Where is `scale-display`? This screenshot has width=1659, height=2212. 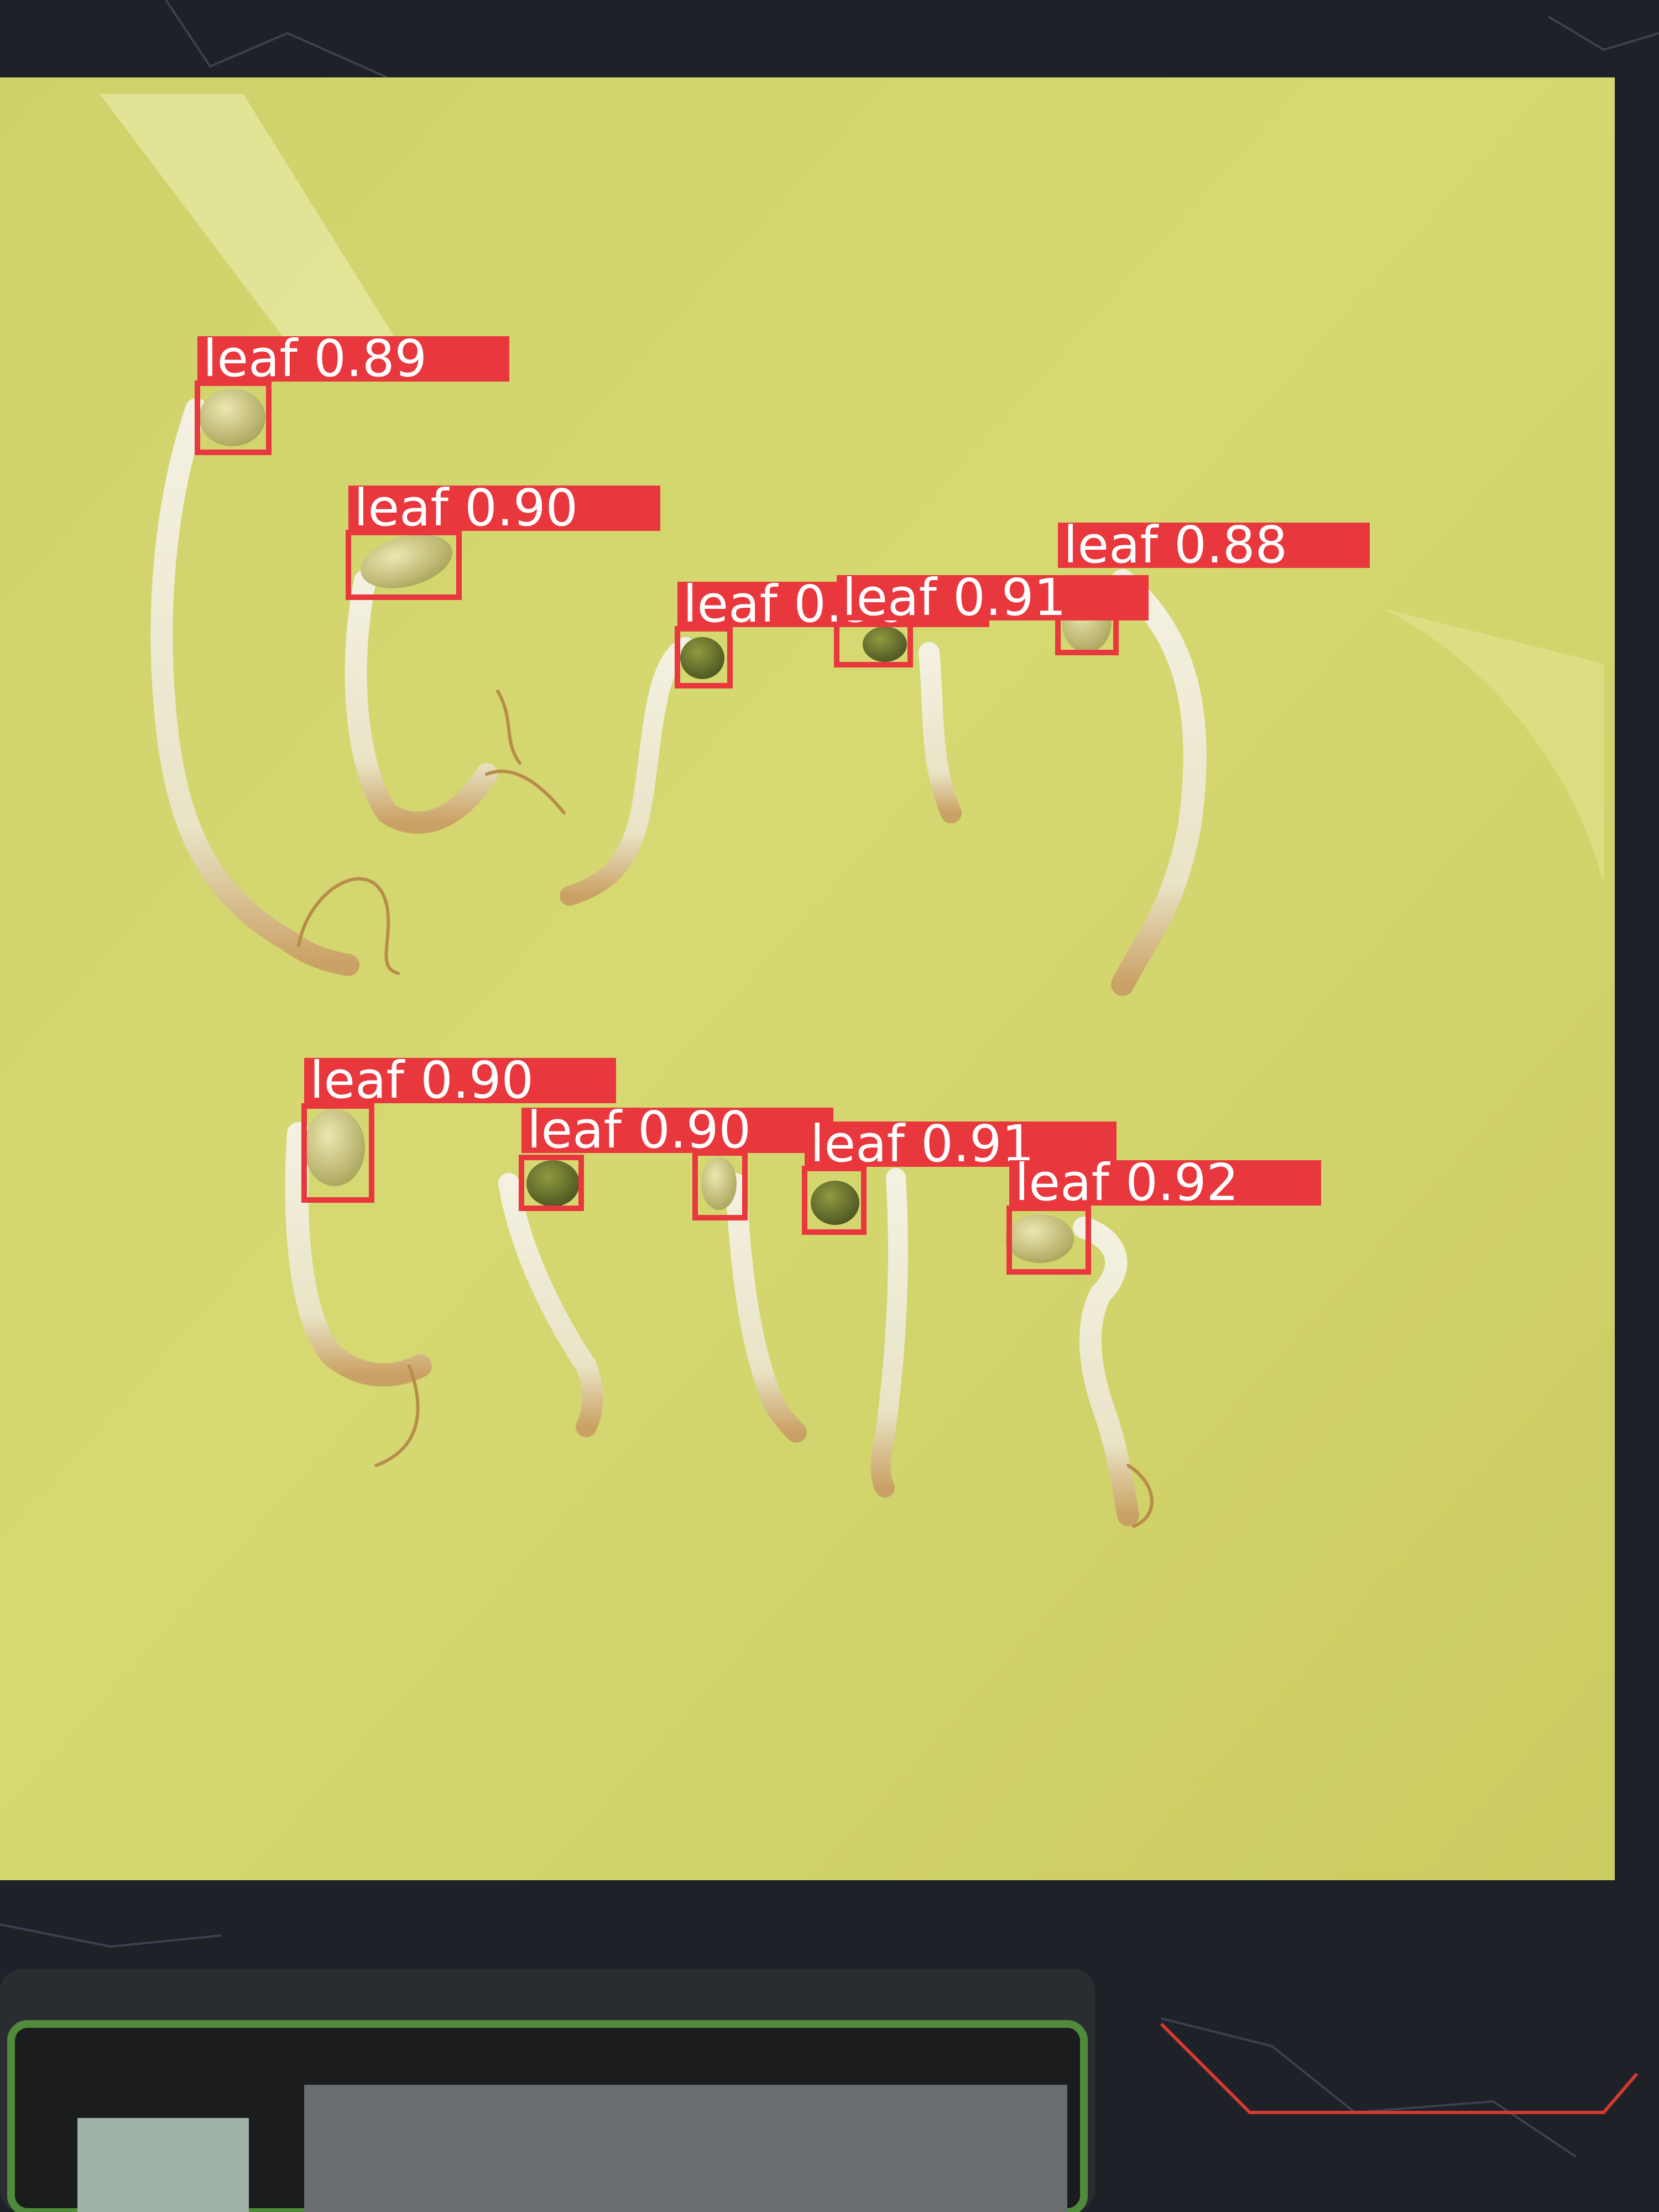 scale-display is located at coordinates (163, 2165).